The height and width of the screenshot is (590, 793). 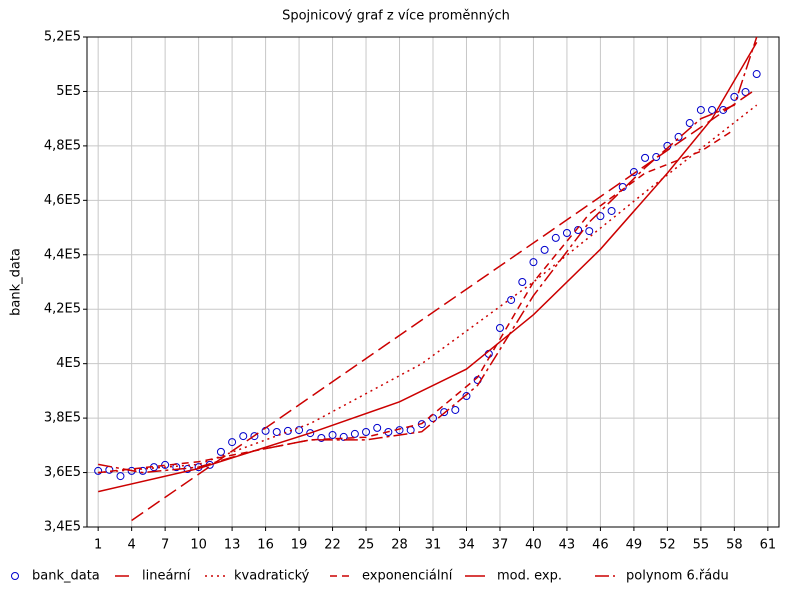 What do you see at coordinates (529, 576) in the screenshot?
I see `legend-label: mod. exp.` at bounding box center [529, 576].